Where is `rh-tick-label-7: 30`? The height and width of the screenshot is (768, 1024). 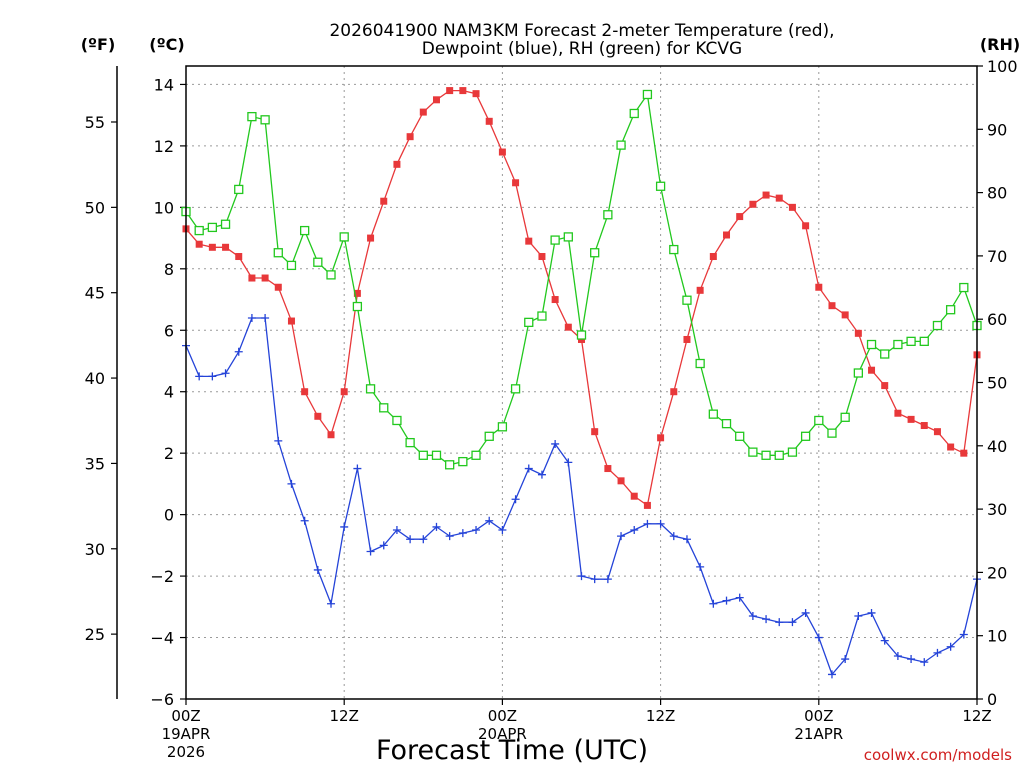
rh-tick-label-7: 30 is located at coordinates (997, 509).